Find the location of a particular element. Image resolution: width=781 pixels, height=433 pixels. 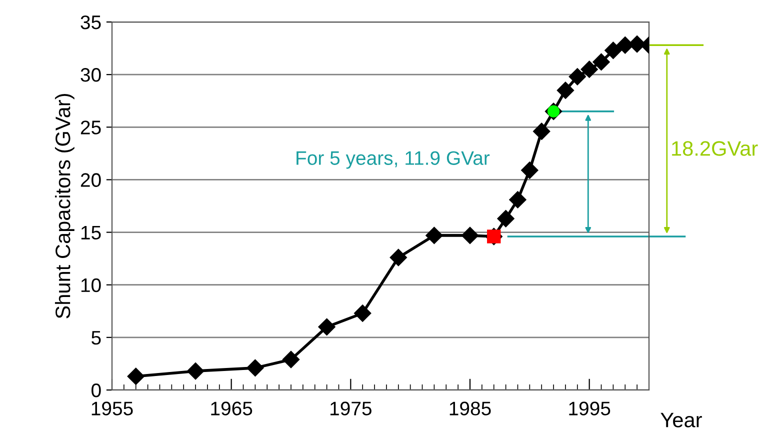

y-tick-label: 35 is located at coordinates (90, 22).